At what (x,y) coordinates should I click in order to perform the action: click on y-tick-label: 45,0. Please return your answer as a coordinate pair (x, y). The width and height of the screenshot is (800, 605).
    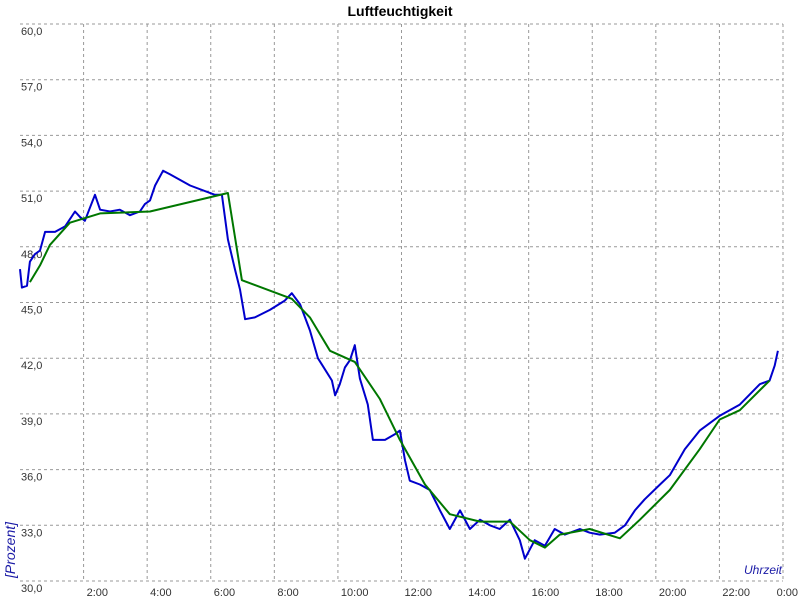
    Looking at the image, I should click on (31, 311).